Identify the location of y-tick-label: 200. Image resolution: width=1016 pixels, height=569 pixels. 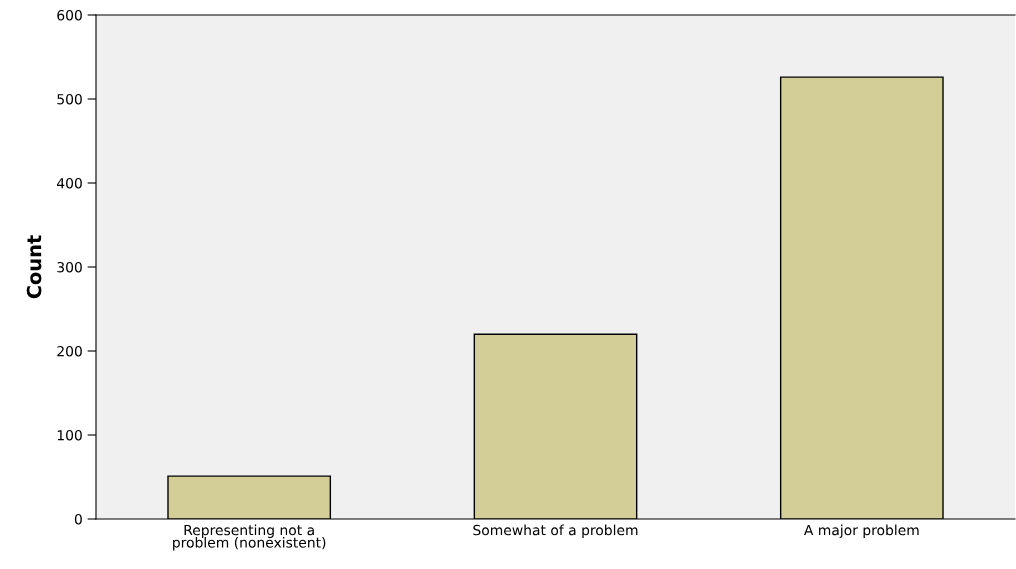
(69, 351).